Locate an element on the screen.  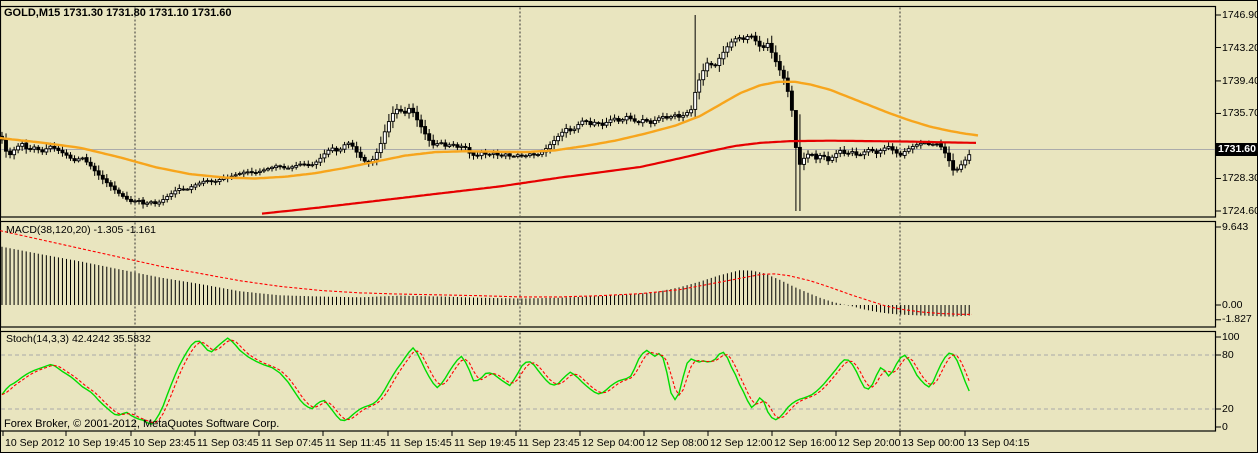
time-axis-label: 10 Sep 23:45 is located at coordinates (164, 443).